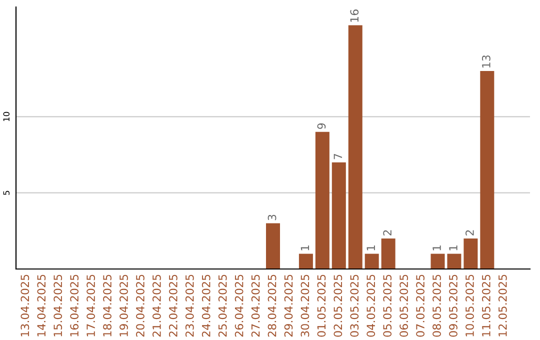 The height and width of the screenshot is (340, 540). What do you see at coordinates (288, 305) in the screenshot?
I see `x-tick-label: 29.04.2025` at bounding box center [288, 305].